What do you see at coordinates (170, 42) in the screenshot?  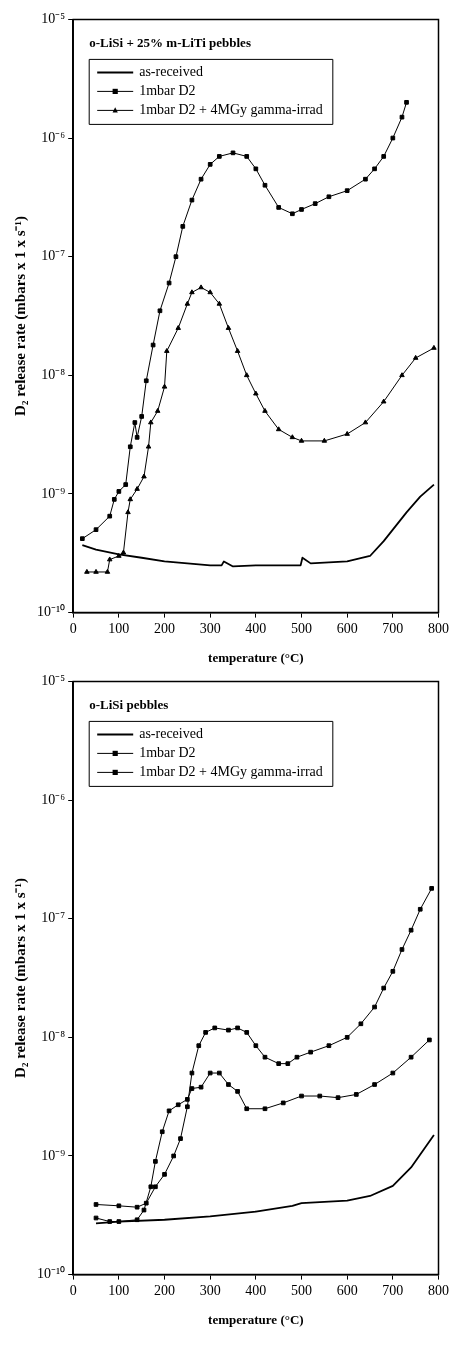 I see `text: o-LiSi + 25% m-LiTi pebbles` at bounding box center [170, 42].